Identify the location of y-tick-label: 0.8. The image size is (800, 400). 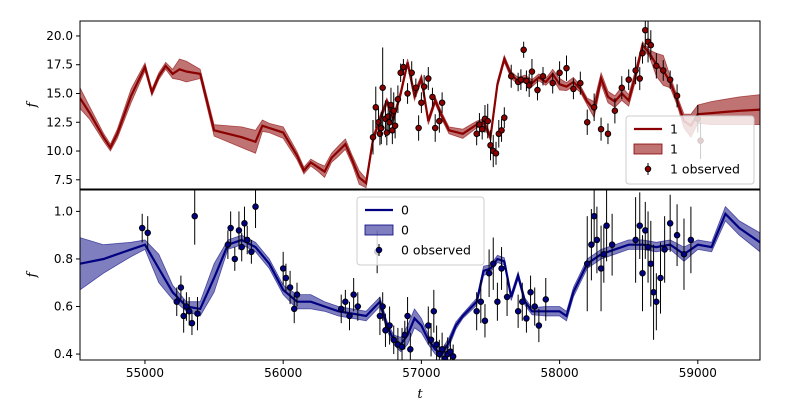
(63, 259).